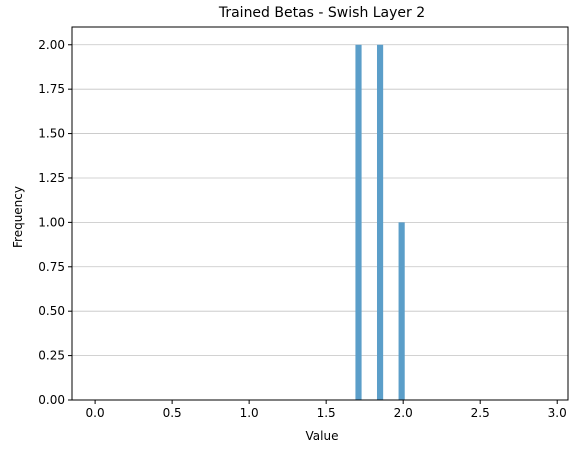  What do you see at coordinates (172, 413) in the screenshot?
I see `x-tick-label: 0.5` at bounding box center [172, 413].